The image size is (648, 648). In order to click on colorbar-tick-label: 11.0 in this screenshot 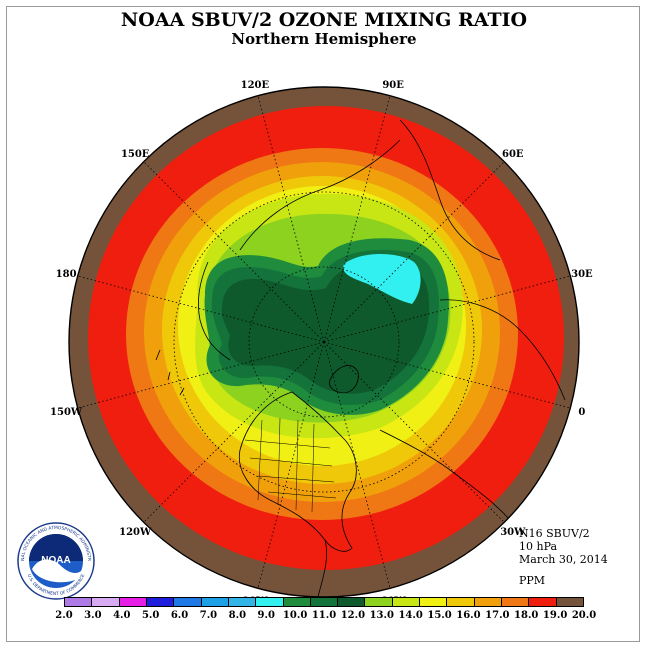, I will do `click(324, 615)`.